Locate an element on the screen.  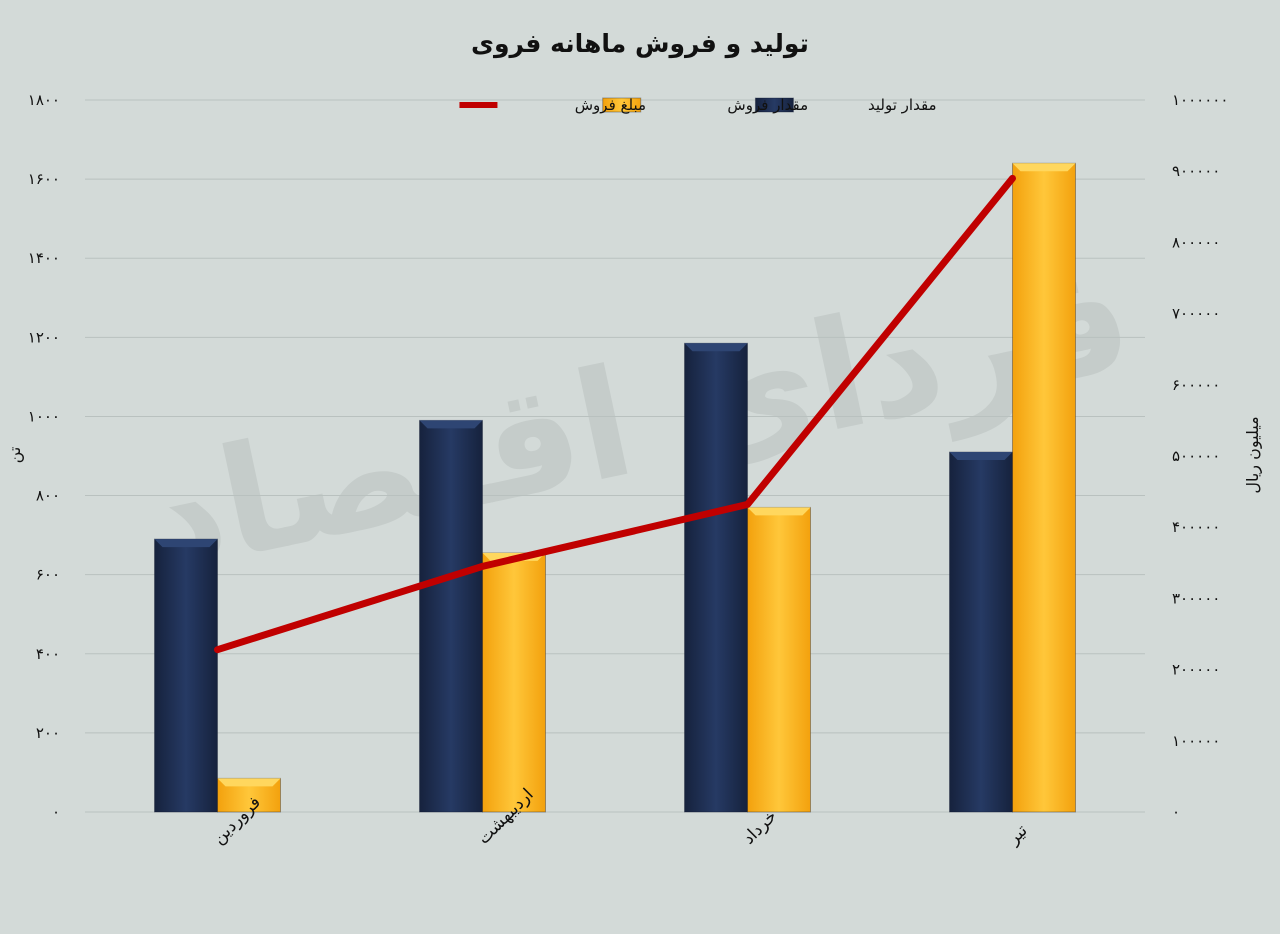
left-axis-title: تن is located at coordinates (15, 455).